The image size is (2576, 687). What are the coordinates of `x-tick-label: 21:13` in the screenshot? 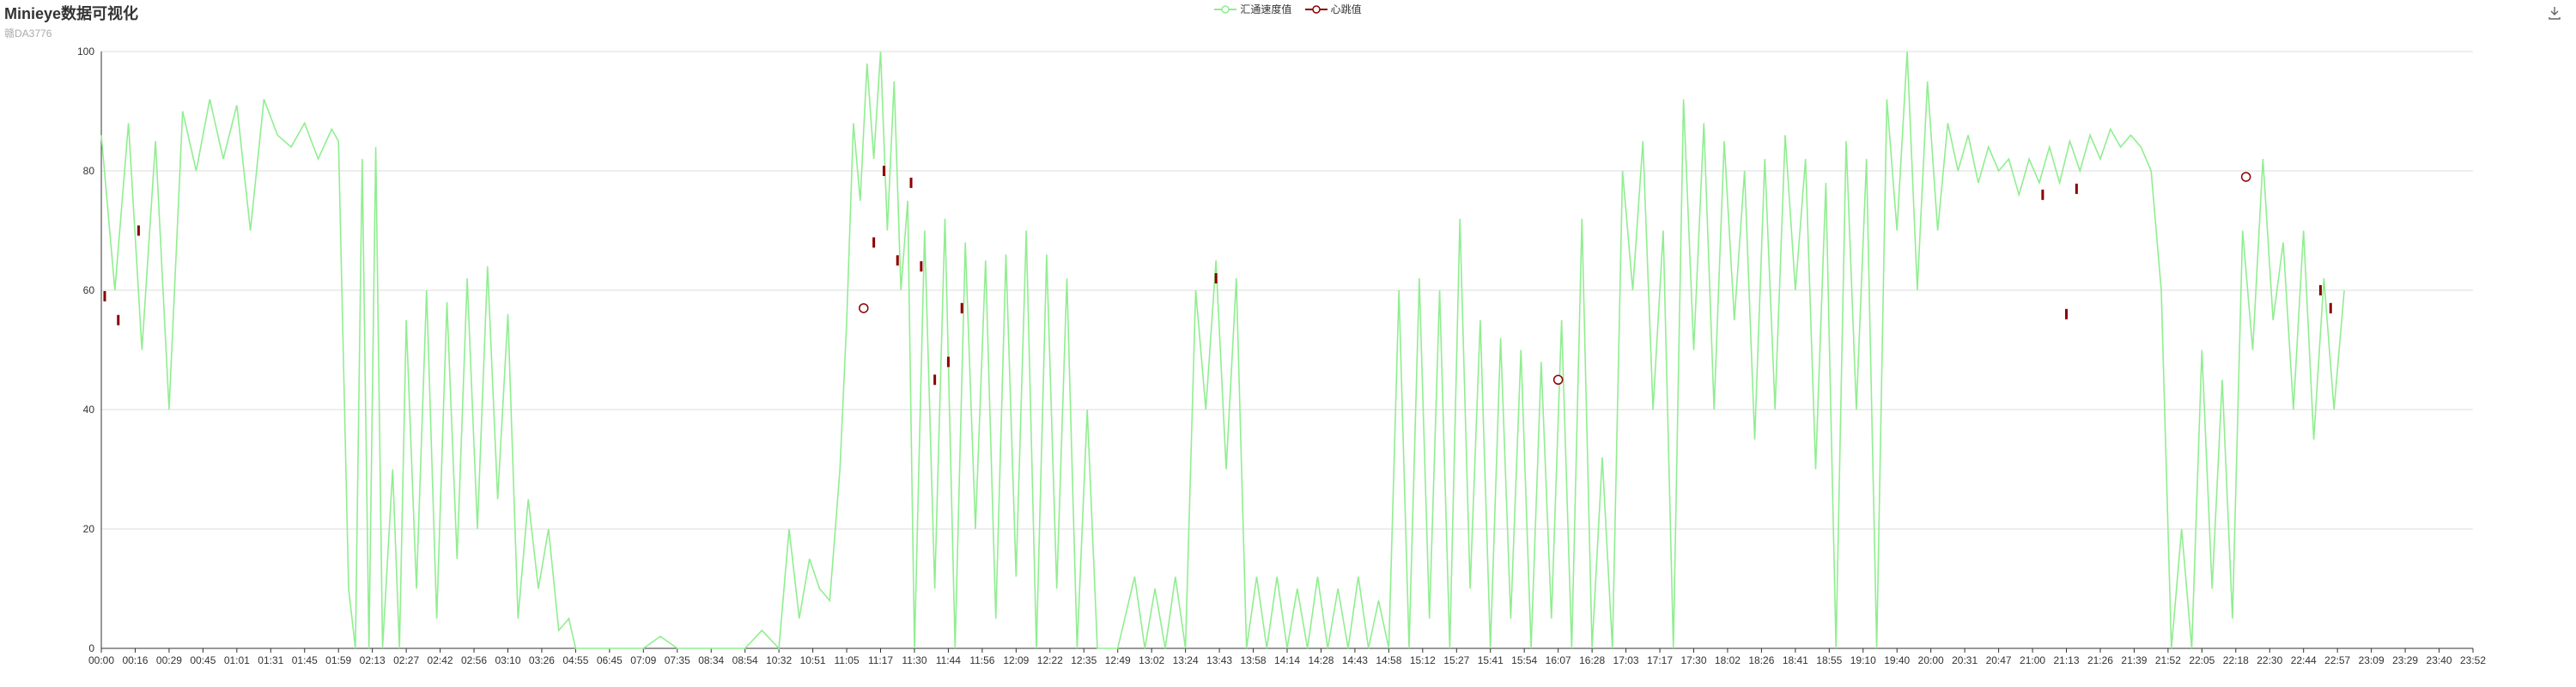 It's located at (2066, 660).